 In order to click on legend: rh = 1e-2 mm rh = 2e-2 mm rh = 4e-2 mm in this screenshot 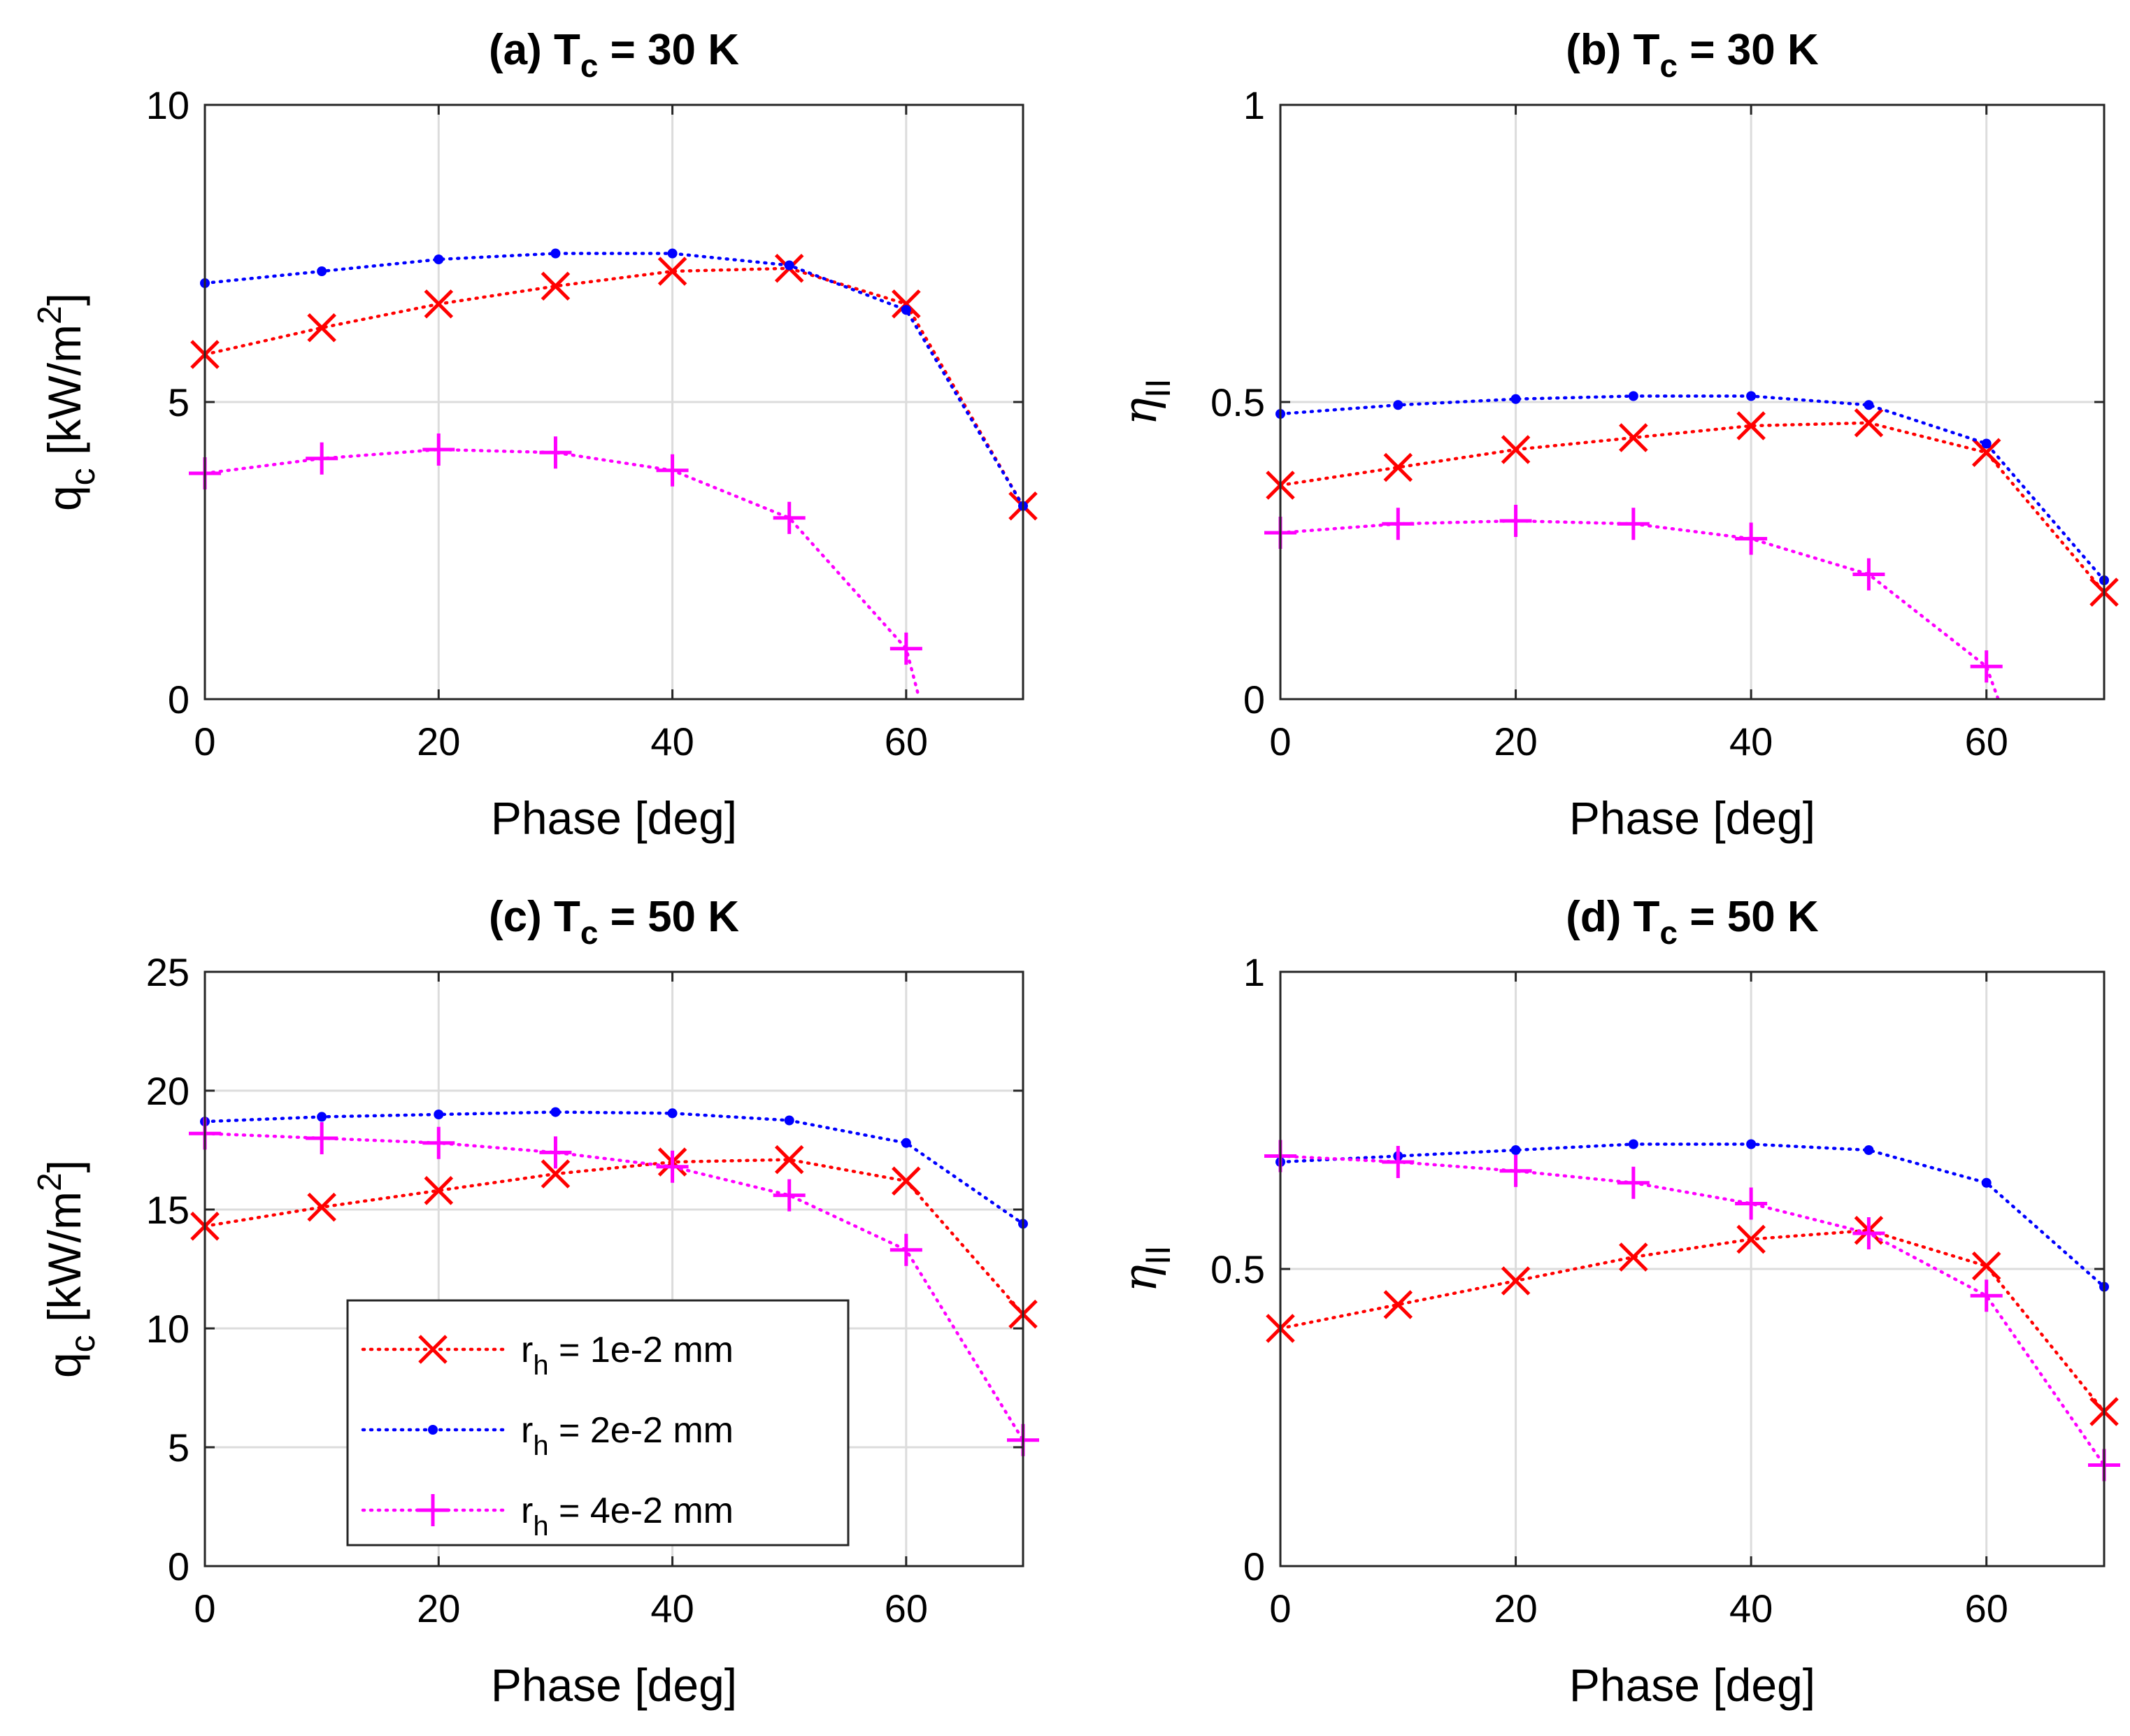, I will do `click(598, 1423)`.